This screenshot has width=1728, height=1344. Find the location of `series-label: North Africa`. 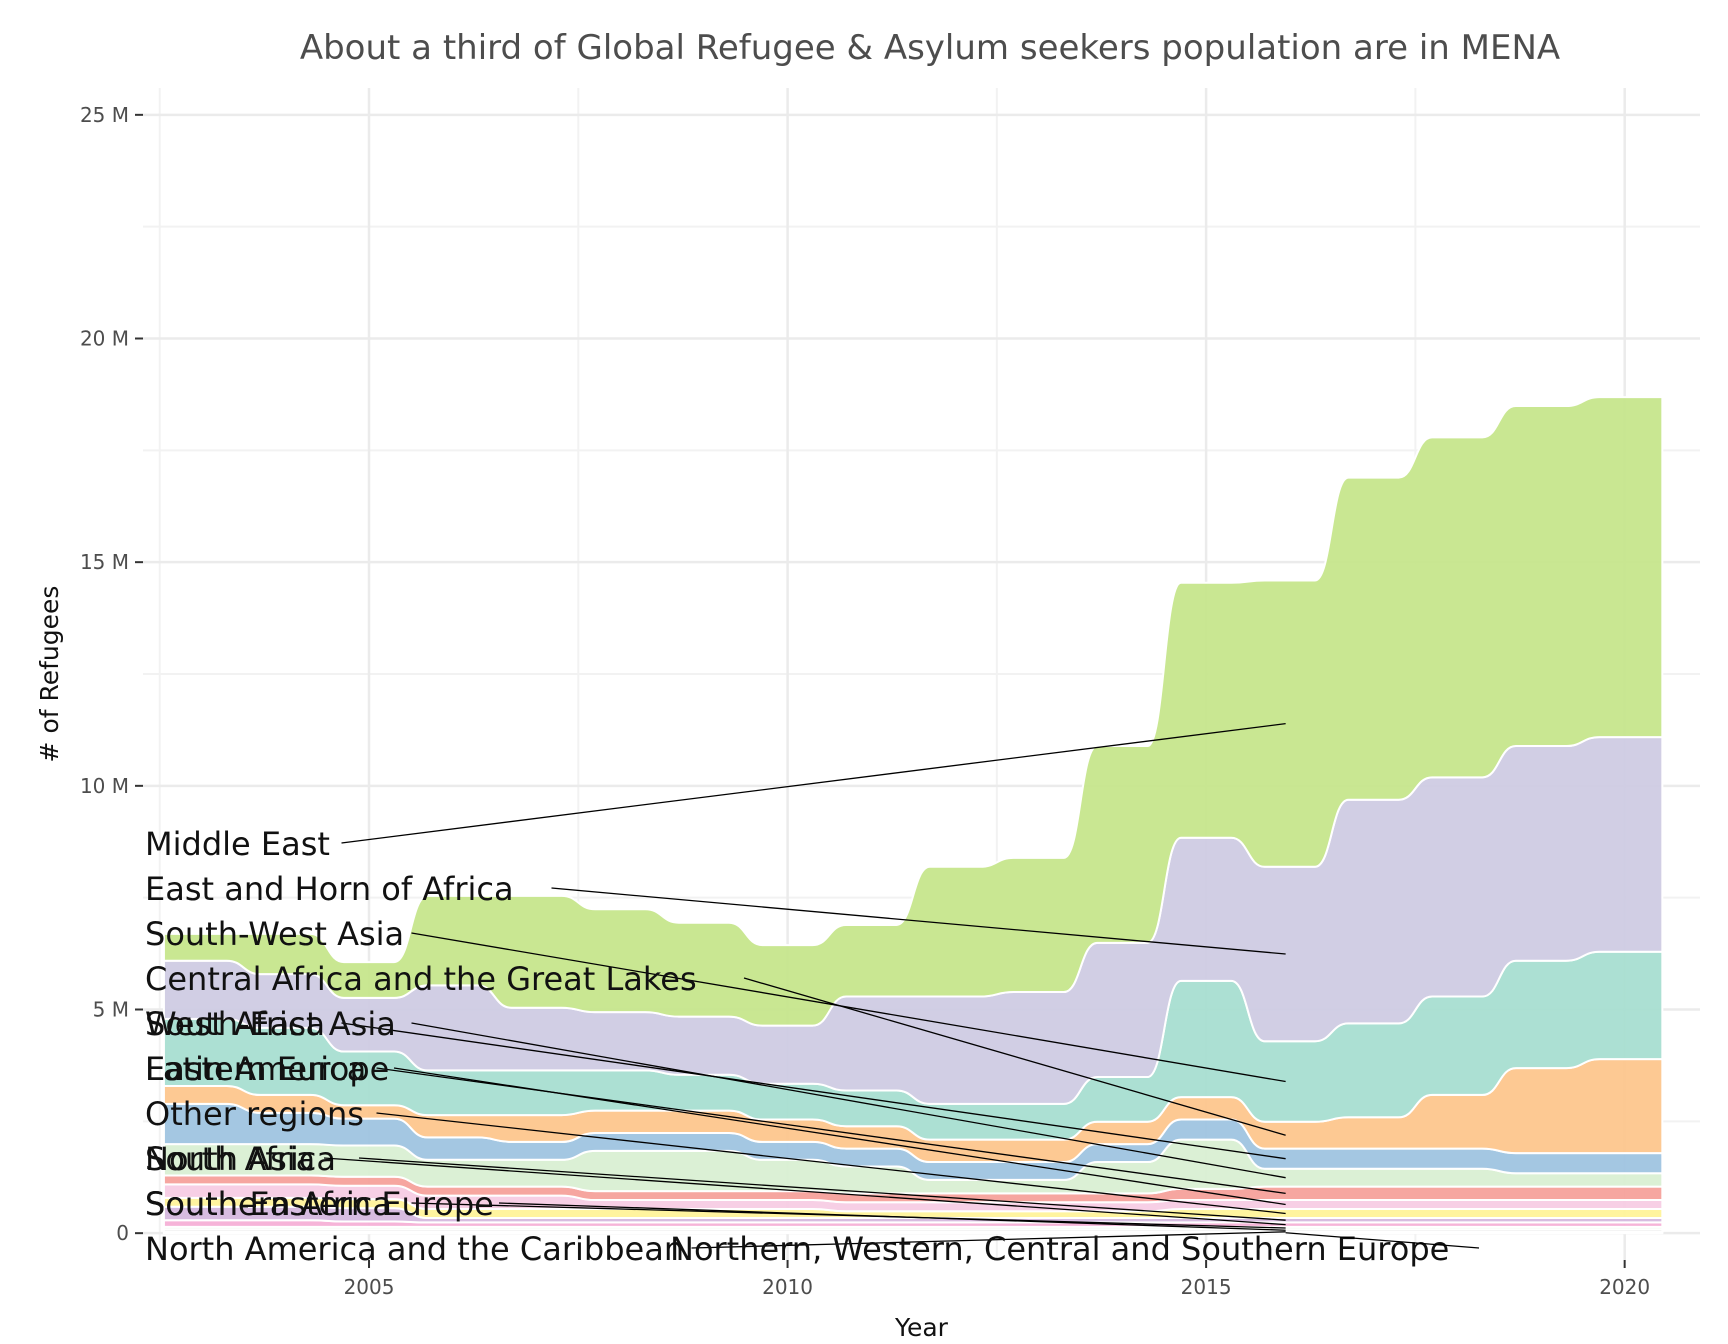

series-label: North Africa is located at coordinates (240, 1159).